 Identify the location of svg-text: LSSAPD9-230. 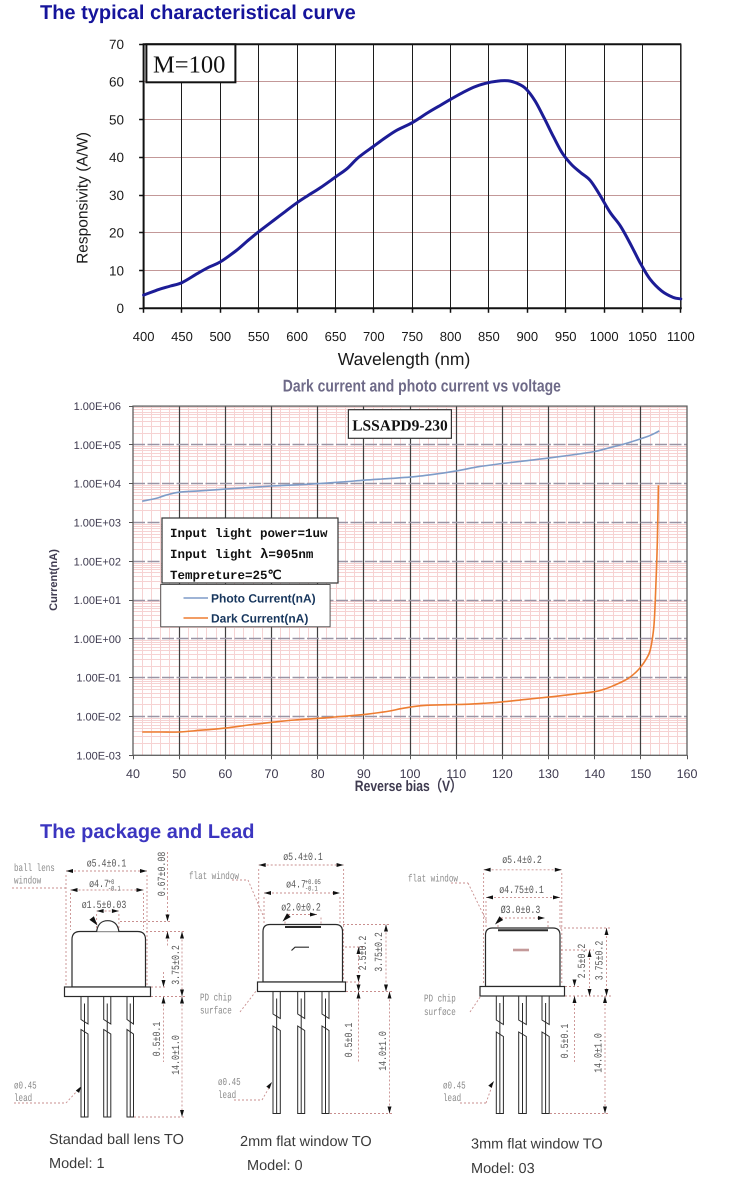
(400, 426).